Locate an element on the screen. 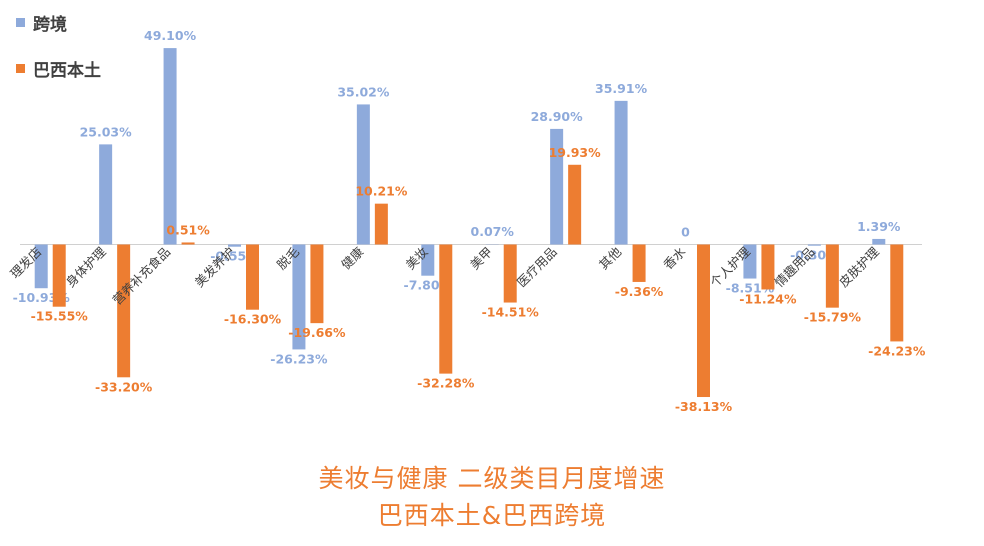  legend-item-cross-border: 跨境 is located at coordinates (41, 22).